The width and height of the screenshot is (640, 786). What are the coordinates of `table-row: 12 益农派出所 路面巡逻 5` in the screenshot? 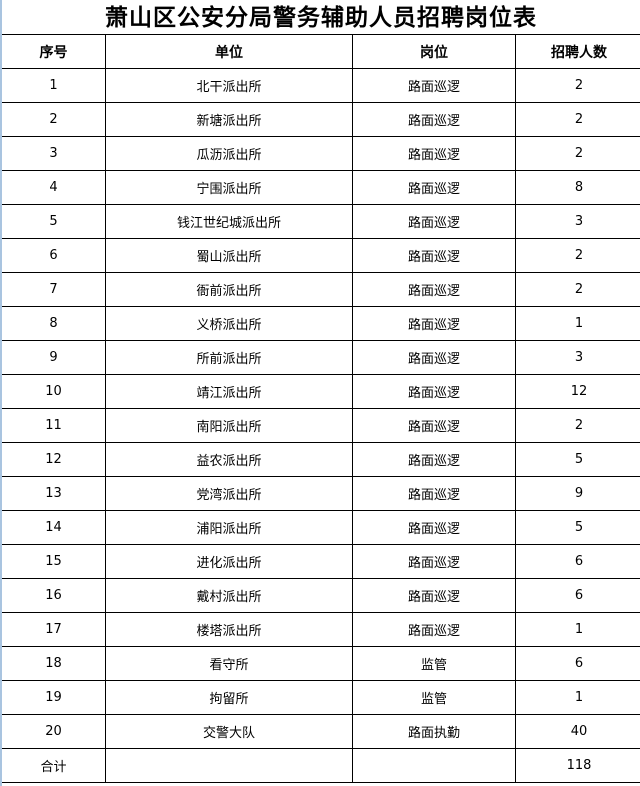 It's located at (321, 459).